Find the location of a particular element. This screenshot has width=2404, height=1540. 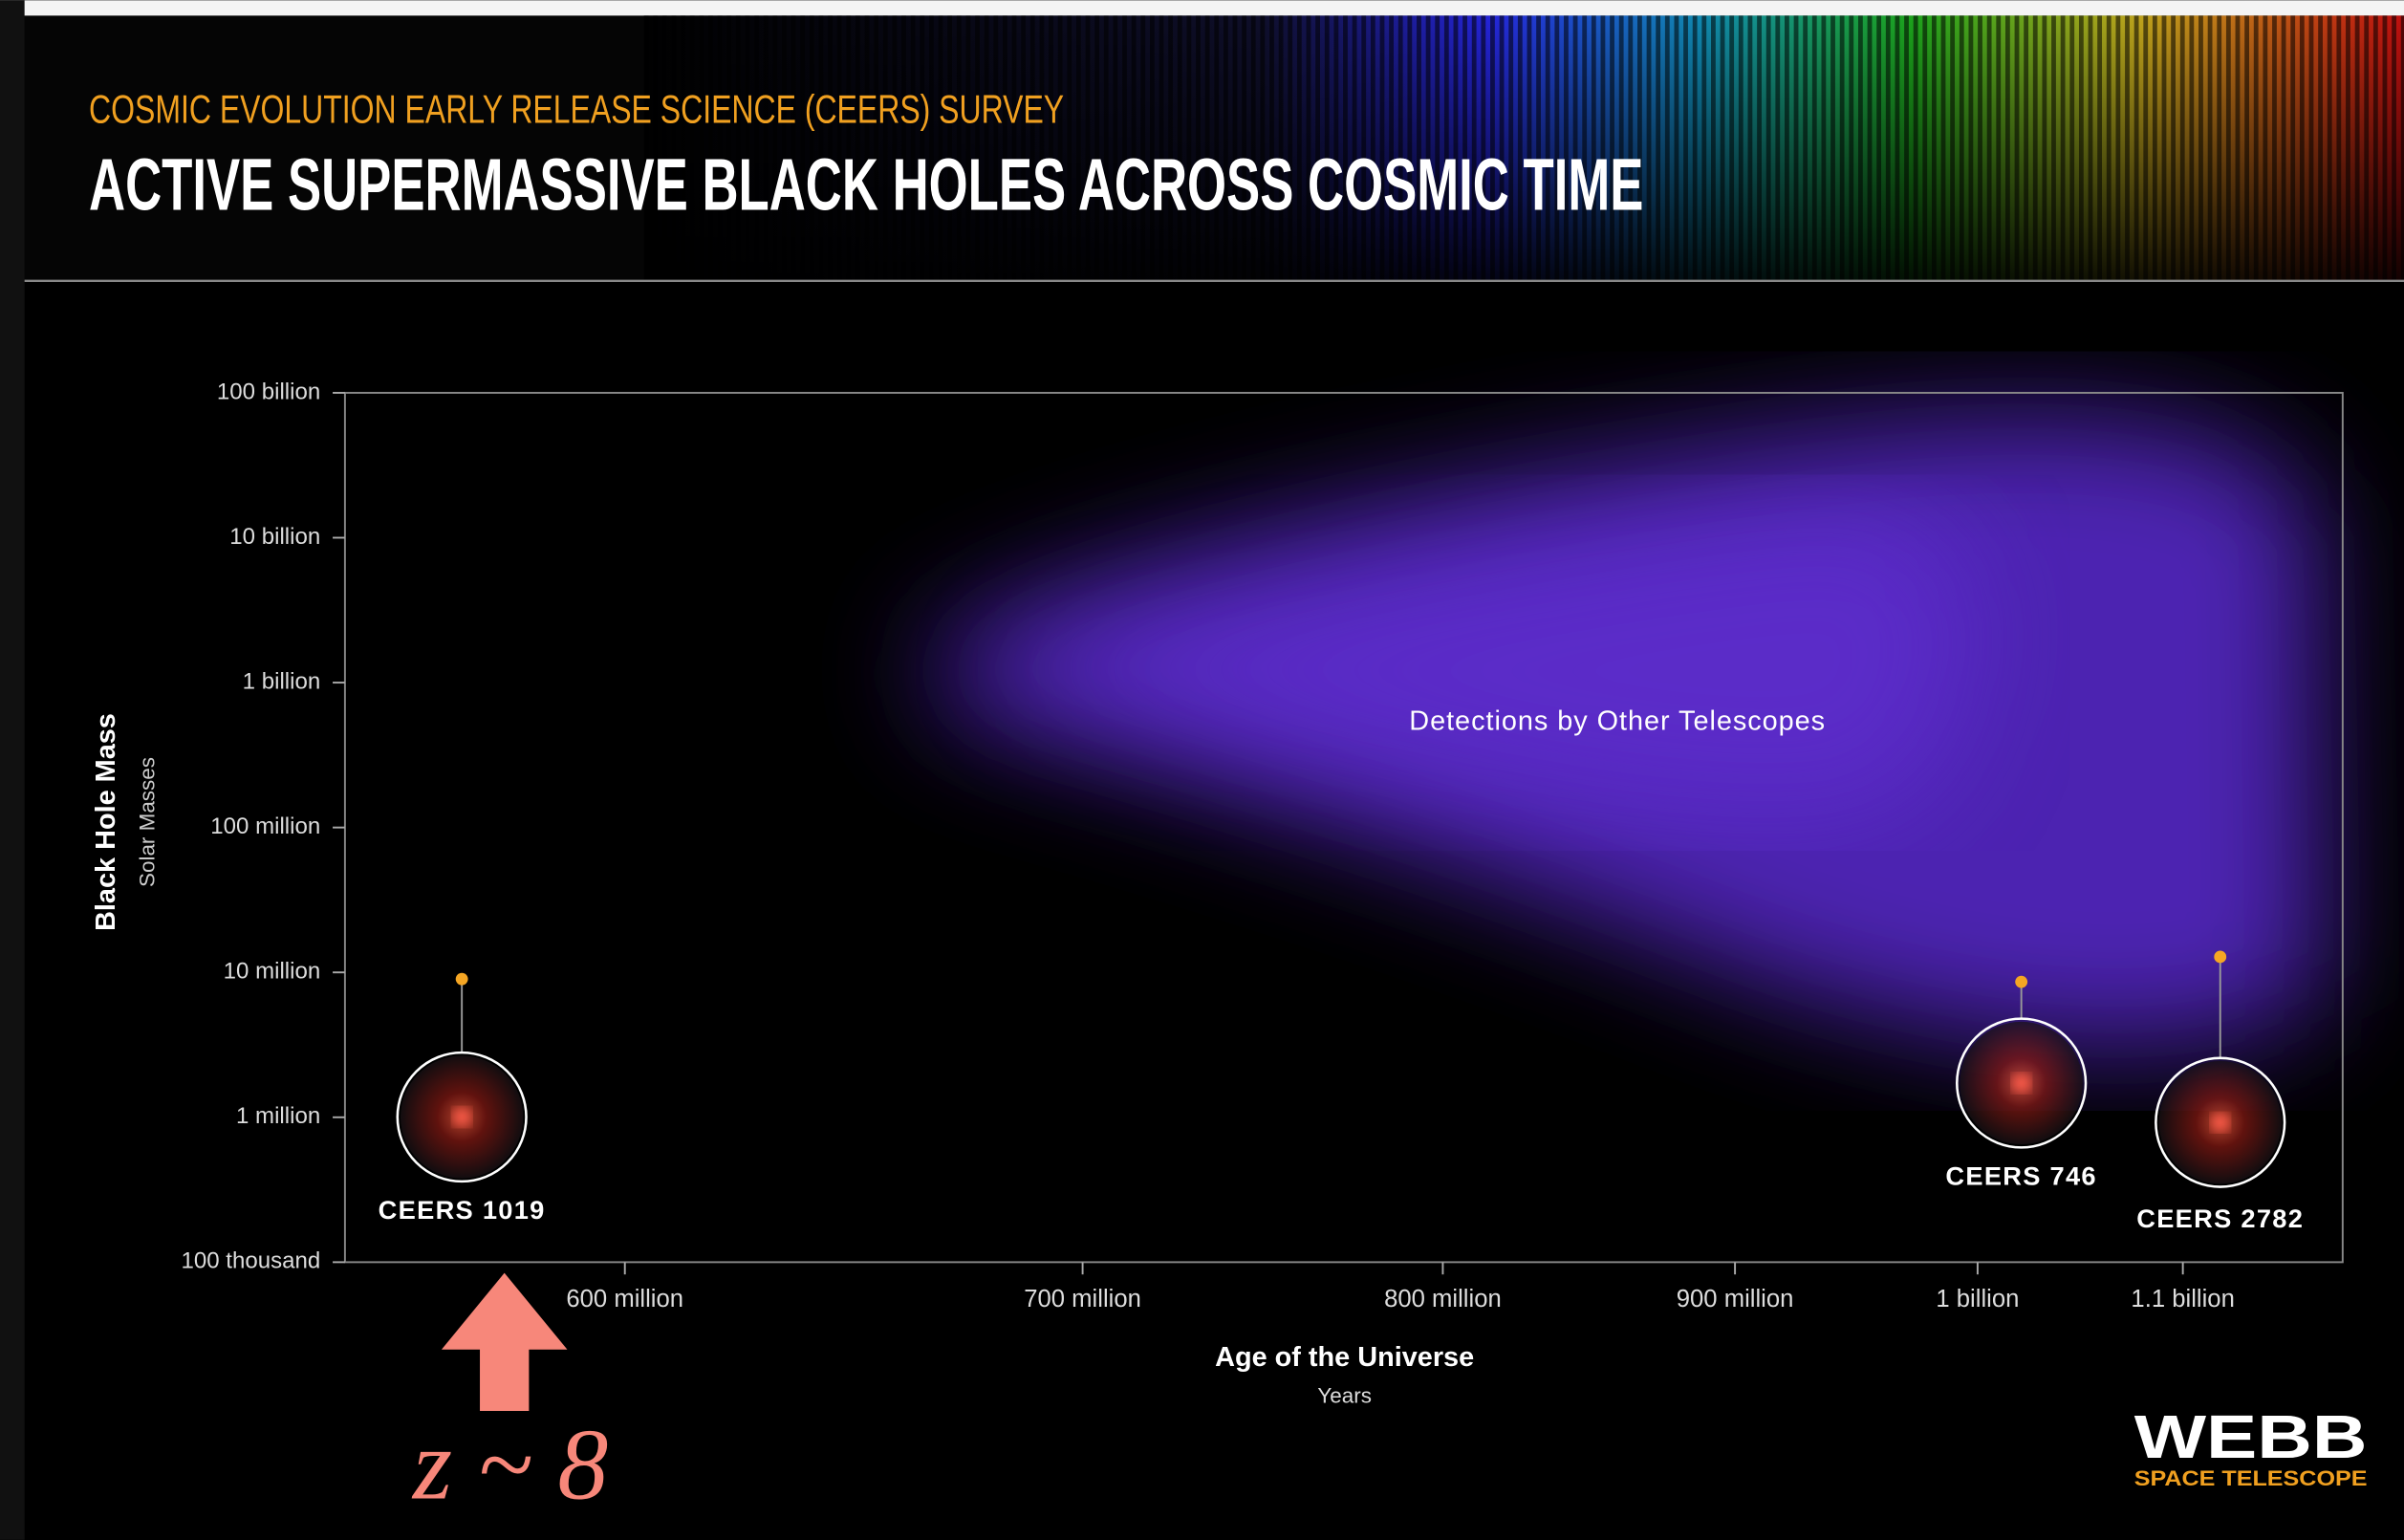

y-tick-label: 1 million is located at coordinates (278, 1116).